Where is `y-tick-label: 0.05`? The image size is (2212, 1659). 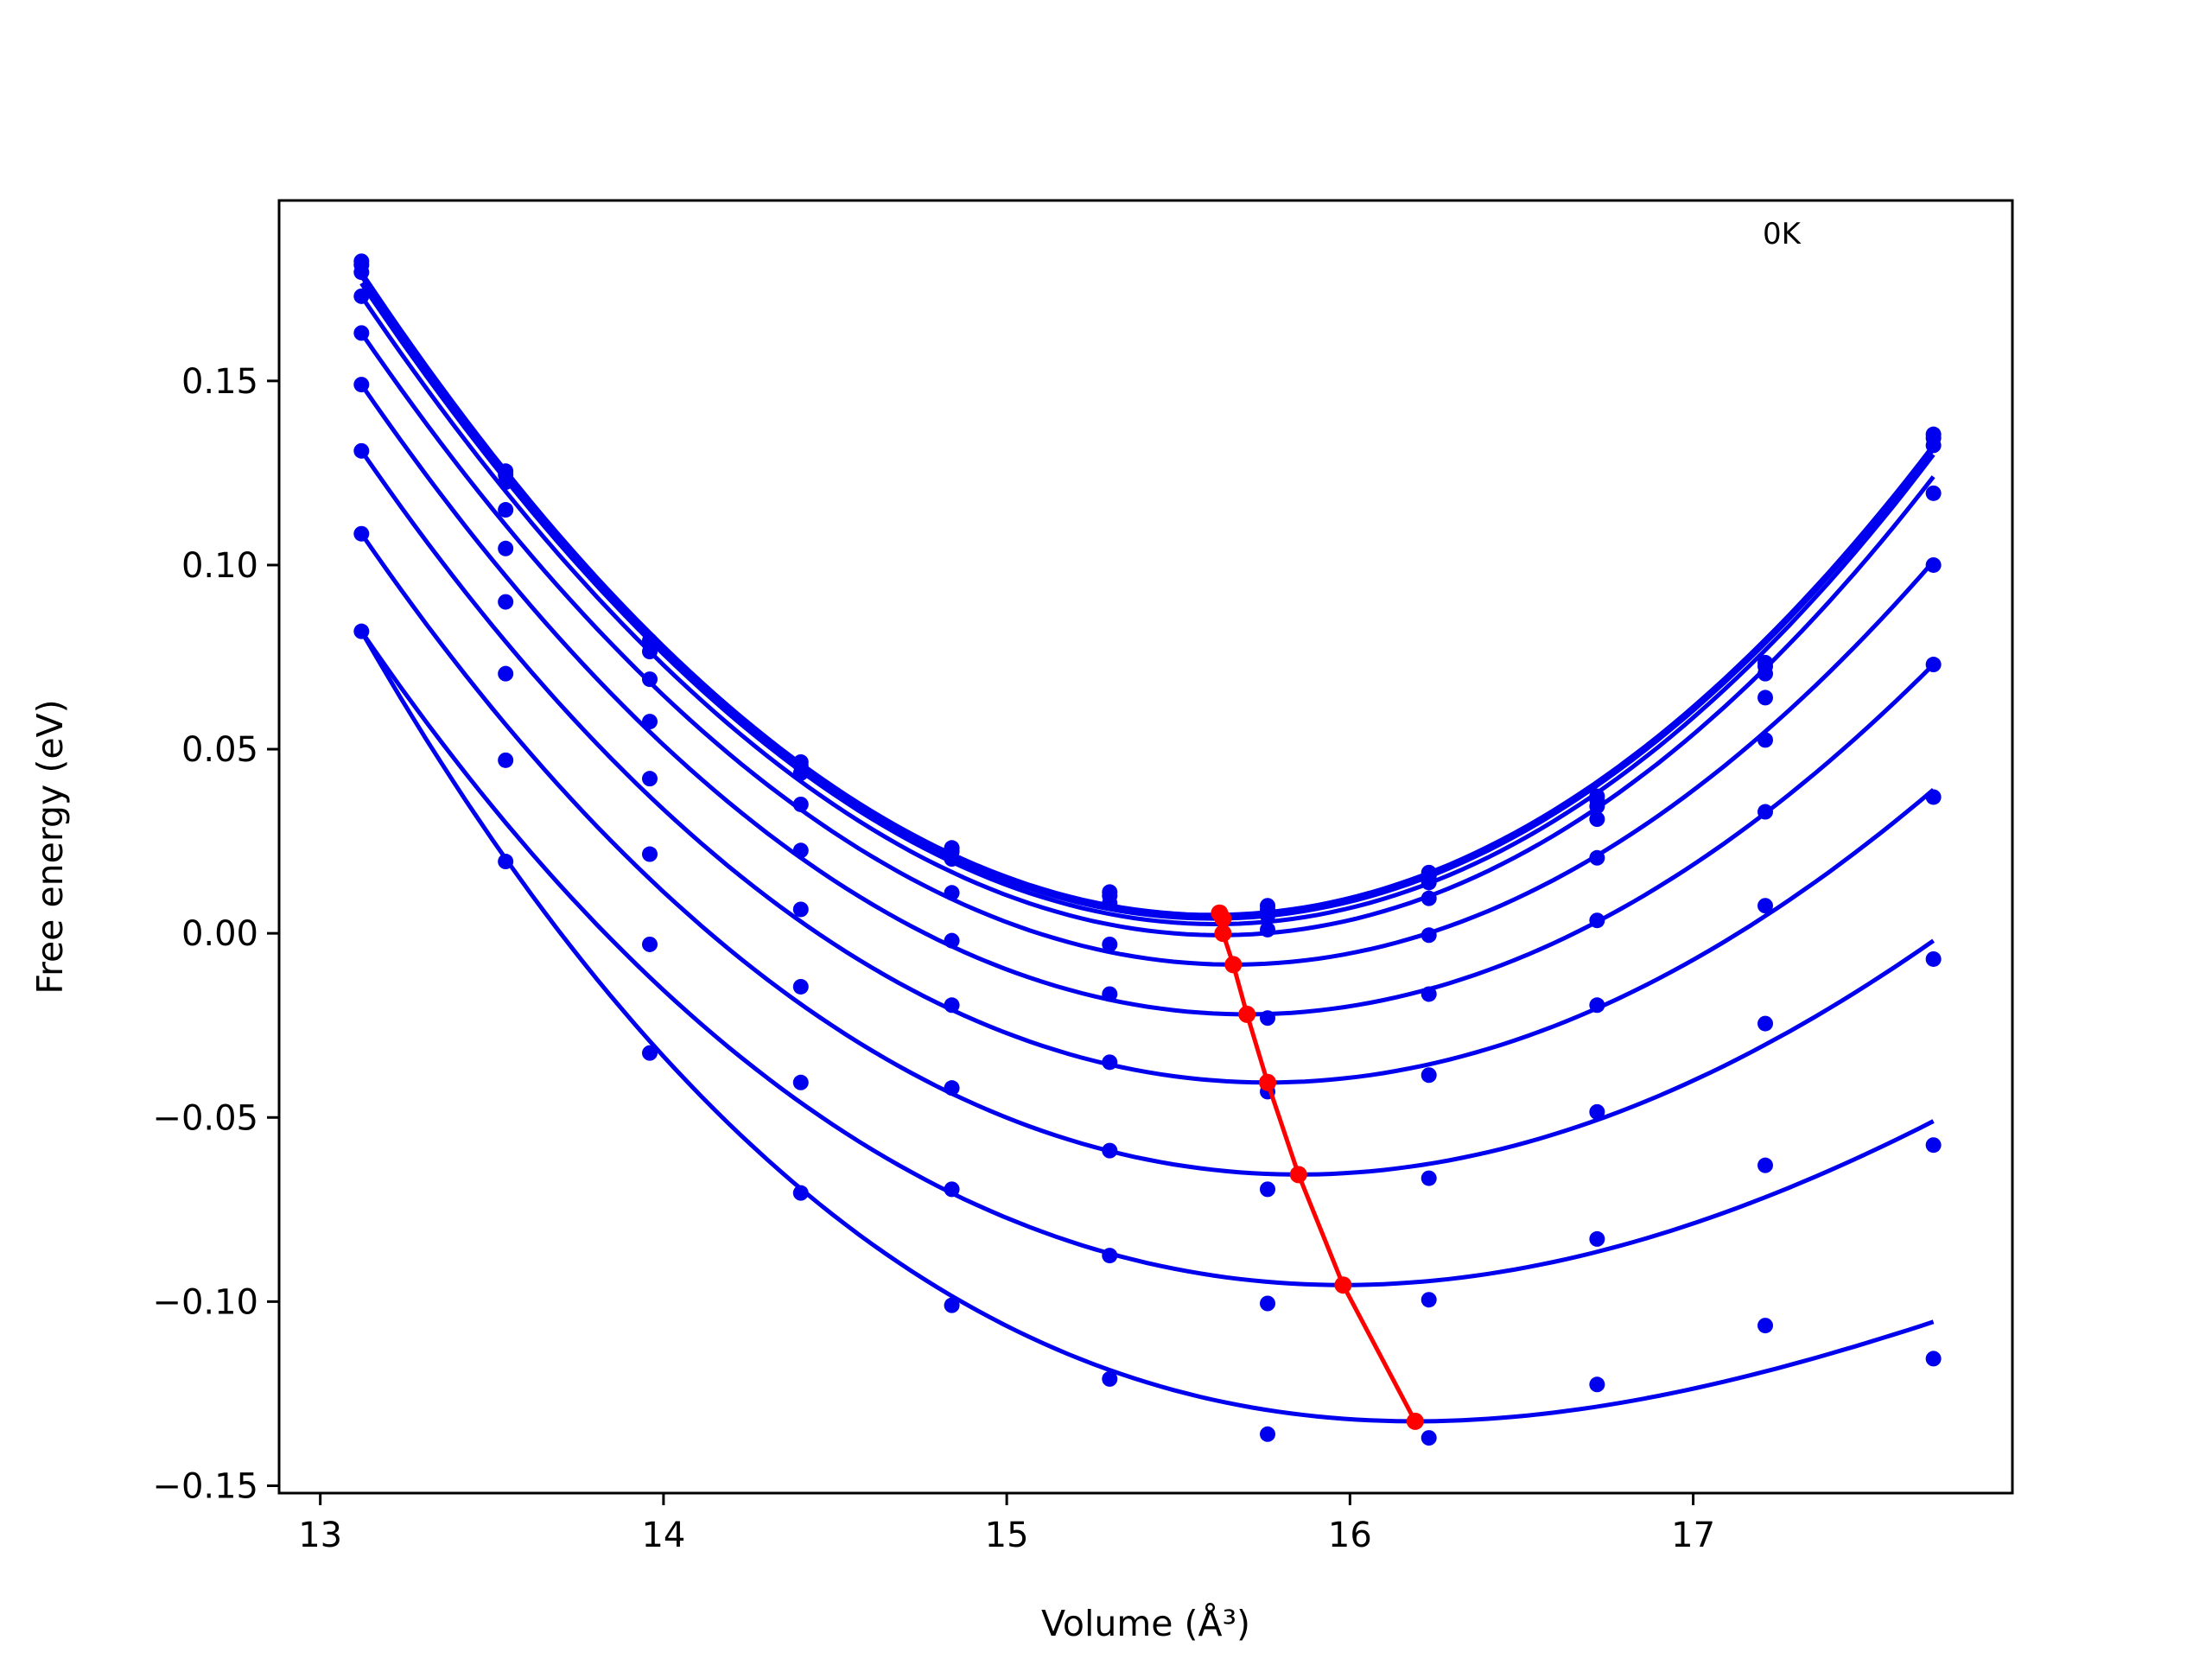 y-tick-label: 0.05 is located at coordinates (219, 750).